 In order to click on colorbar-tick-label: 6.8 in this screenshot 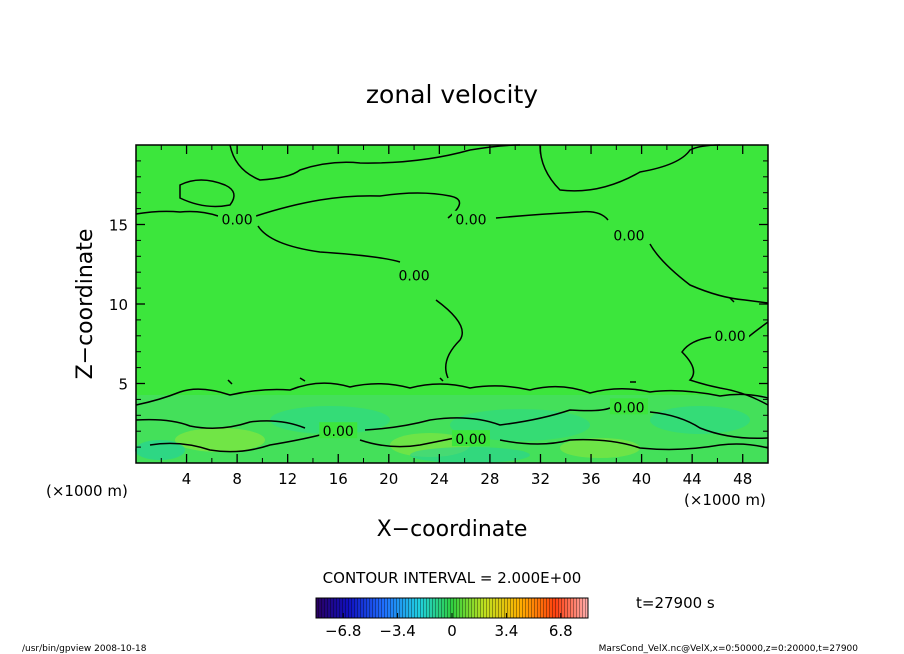, I will do `click(561, 631)`.